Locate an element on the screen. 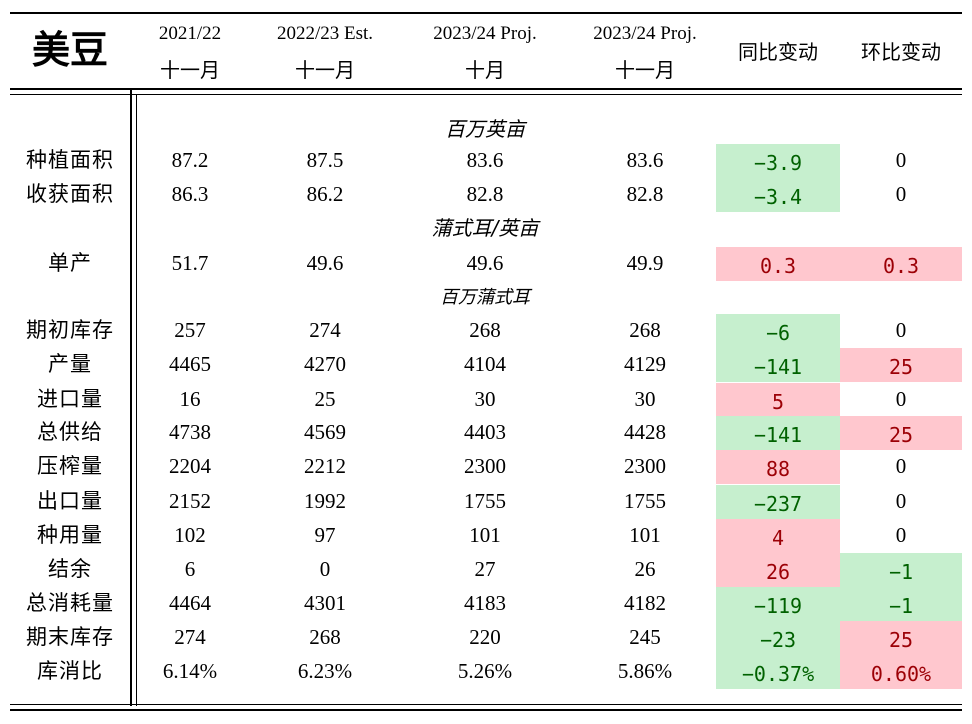 This screenshot has height=724, width=972. yoy-change-cell: −119 is located at coordinates (778, 604).